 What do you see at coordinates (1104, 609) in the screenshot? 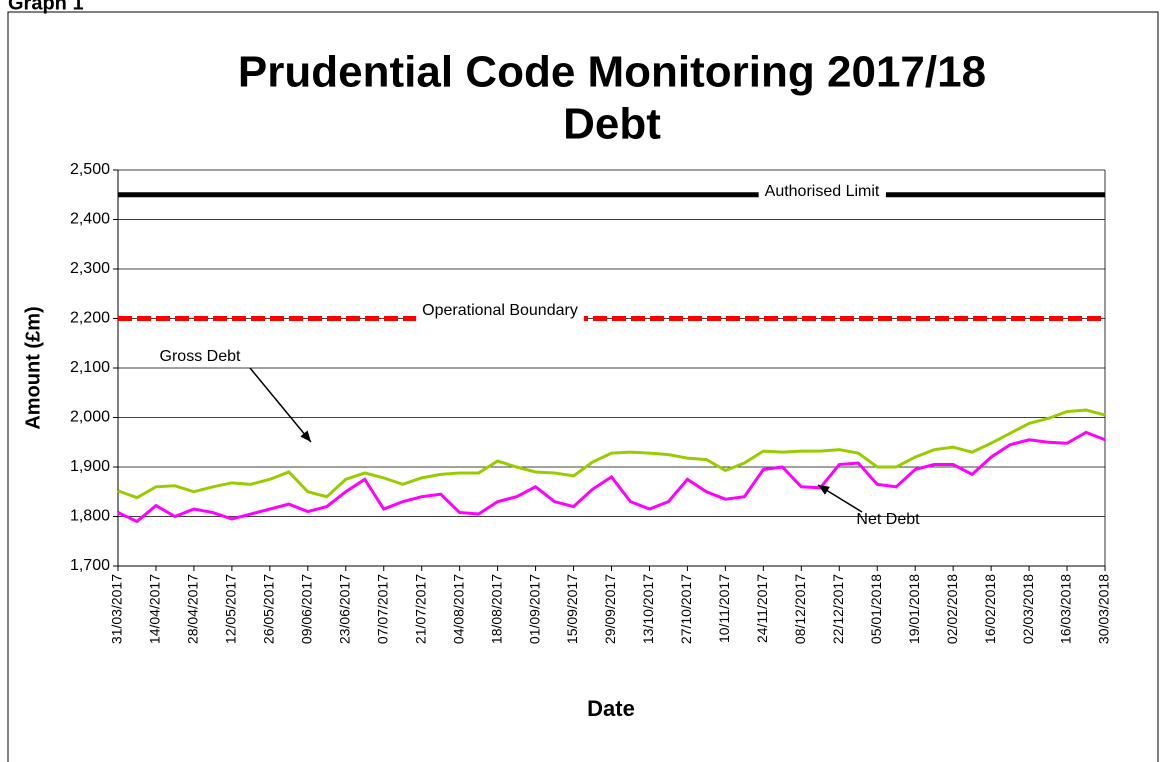
I see `x-tick-label: 30/03/2018` at bounding box center [1104, 609].